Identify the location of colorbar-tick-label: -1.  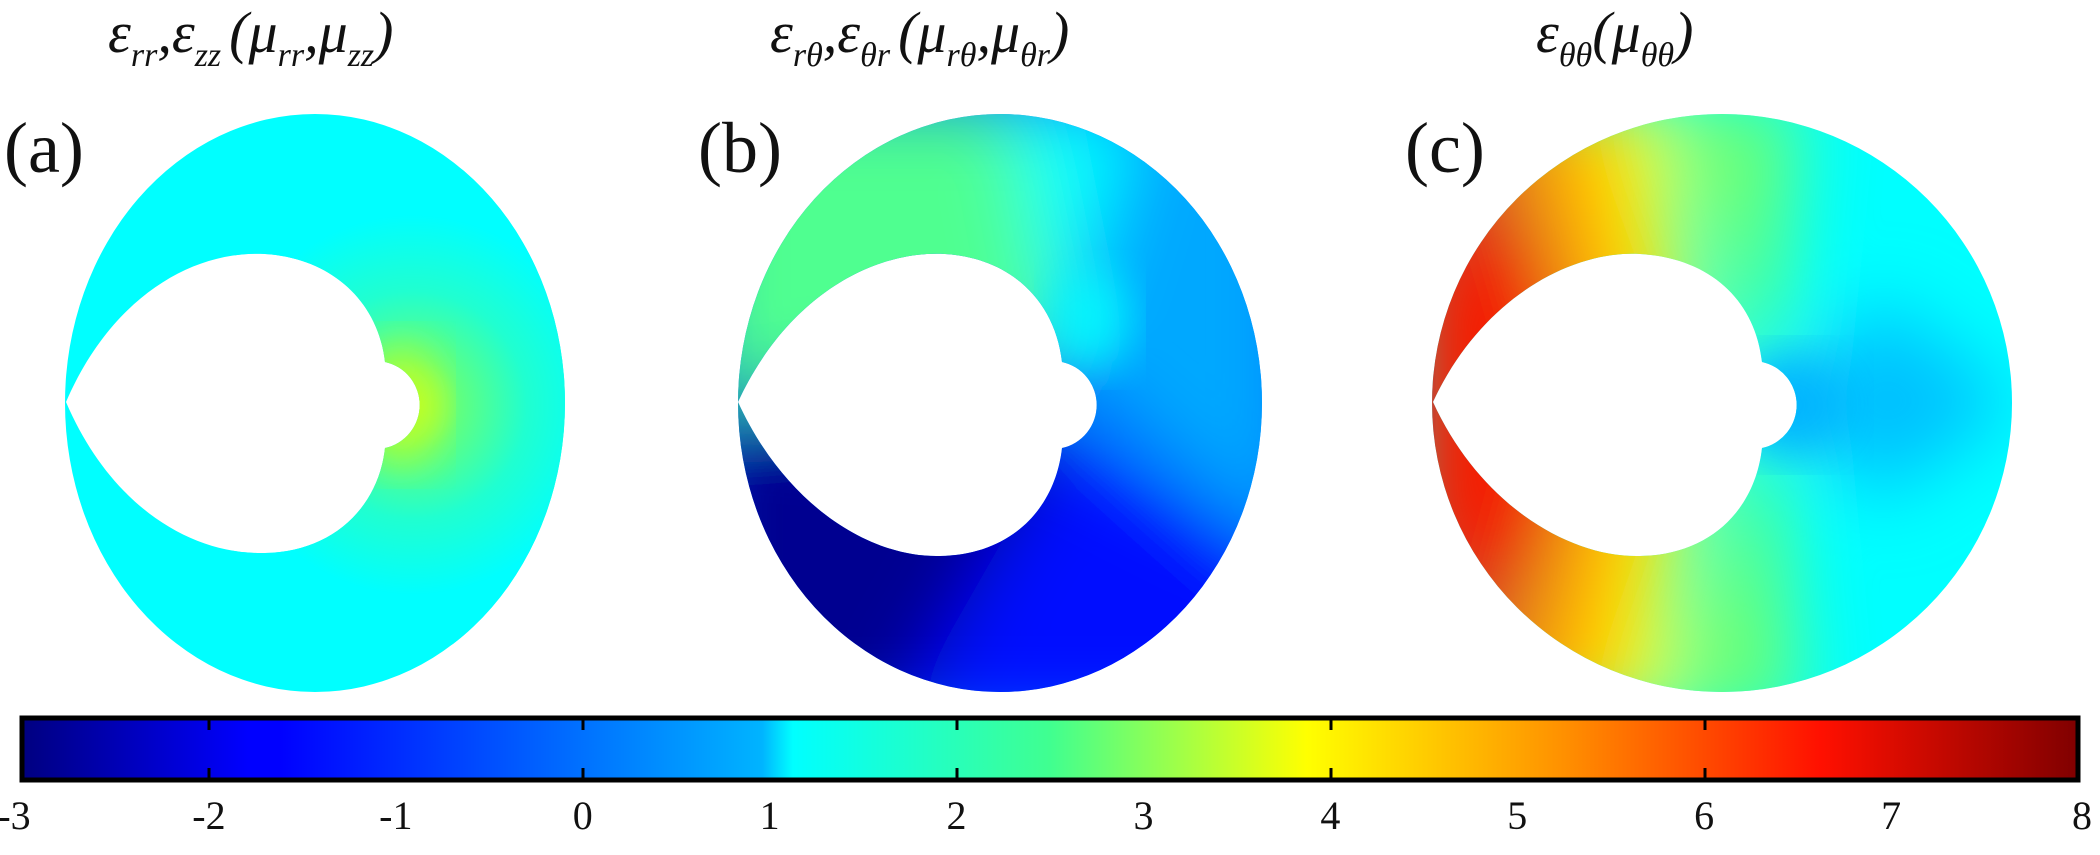
(396, 815).